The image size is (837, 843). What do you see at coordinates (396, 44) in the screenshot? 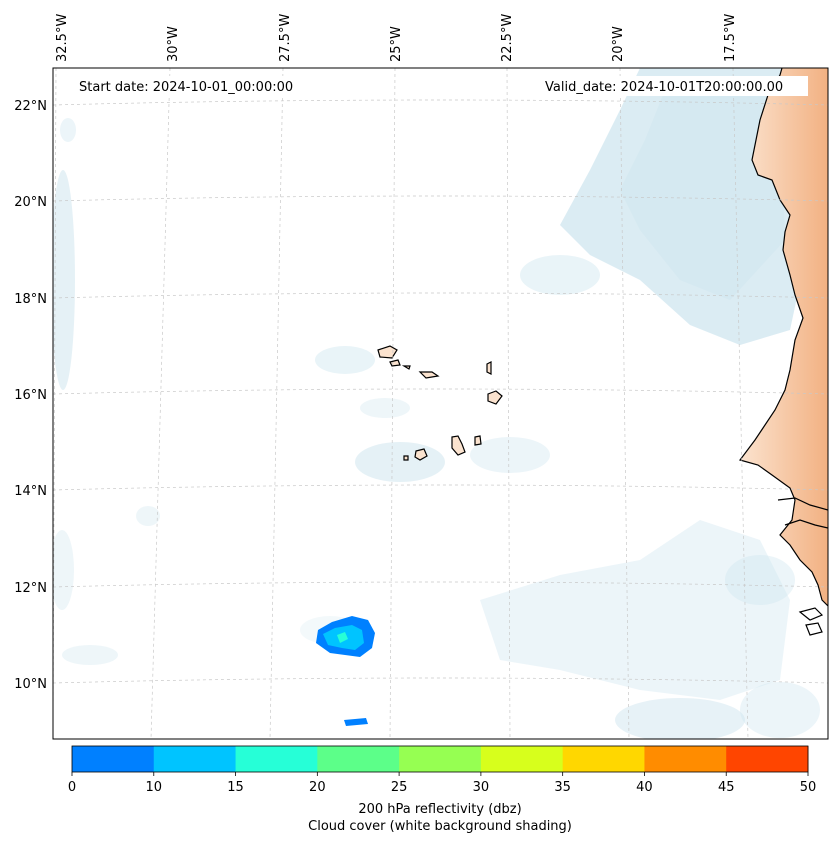
I see `lon-label: 25°W` at bounding box center [396, 44].